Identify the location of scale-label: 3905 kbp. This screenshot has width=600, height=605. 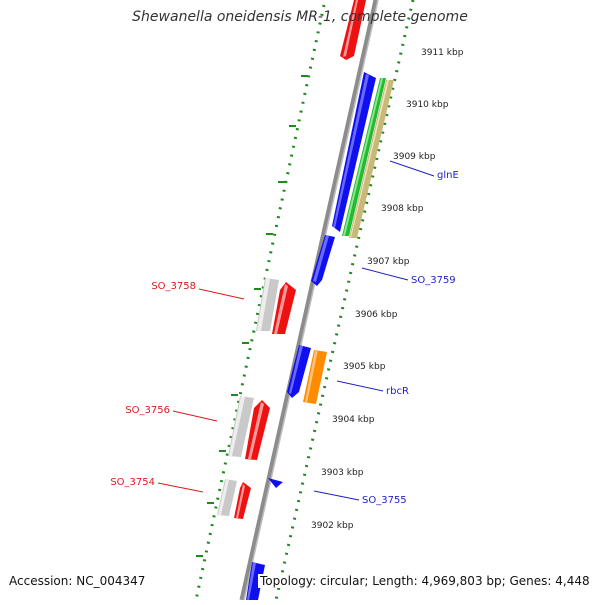
(364, 367).